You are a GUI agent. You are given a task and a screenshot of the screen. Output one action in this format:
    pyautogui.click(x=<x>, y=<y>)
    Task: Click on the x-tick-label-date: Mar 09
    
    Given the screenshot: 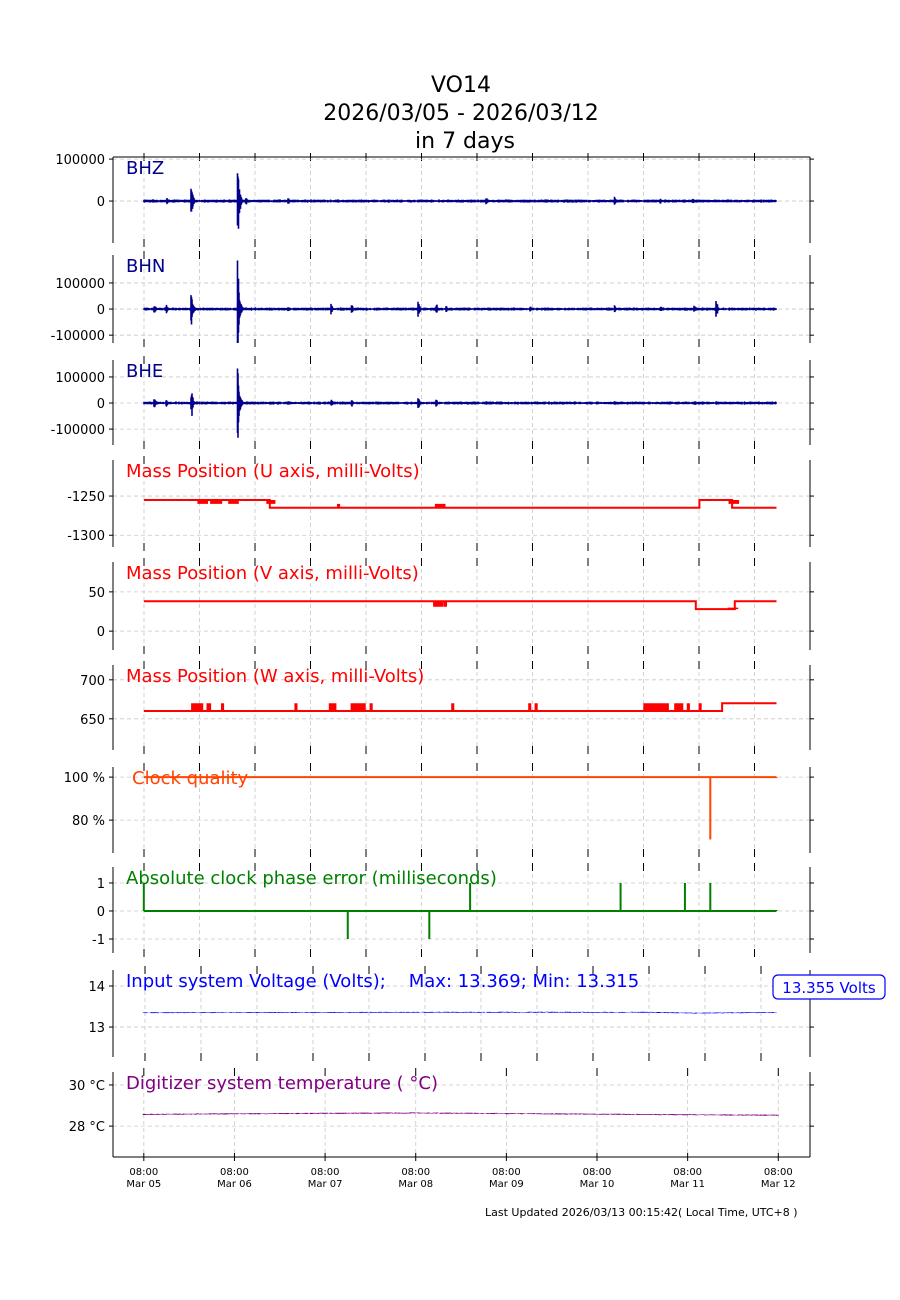 What is the action you would take?
    pyautogui.click(x=506, y=1184)
    